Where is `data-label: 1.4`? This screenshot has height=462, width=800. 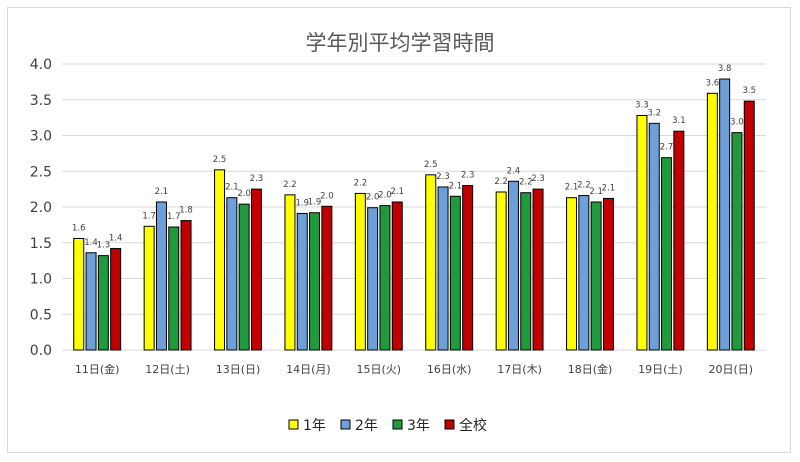 data-label: 1.4 is located at coordinates (91, 243).